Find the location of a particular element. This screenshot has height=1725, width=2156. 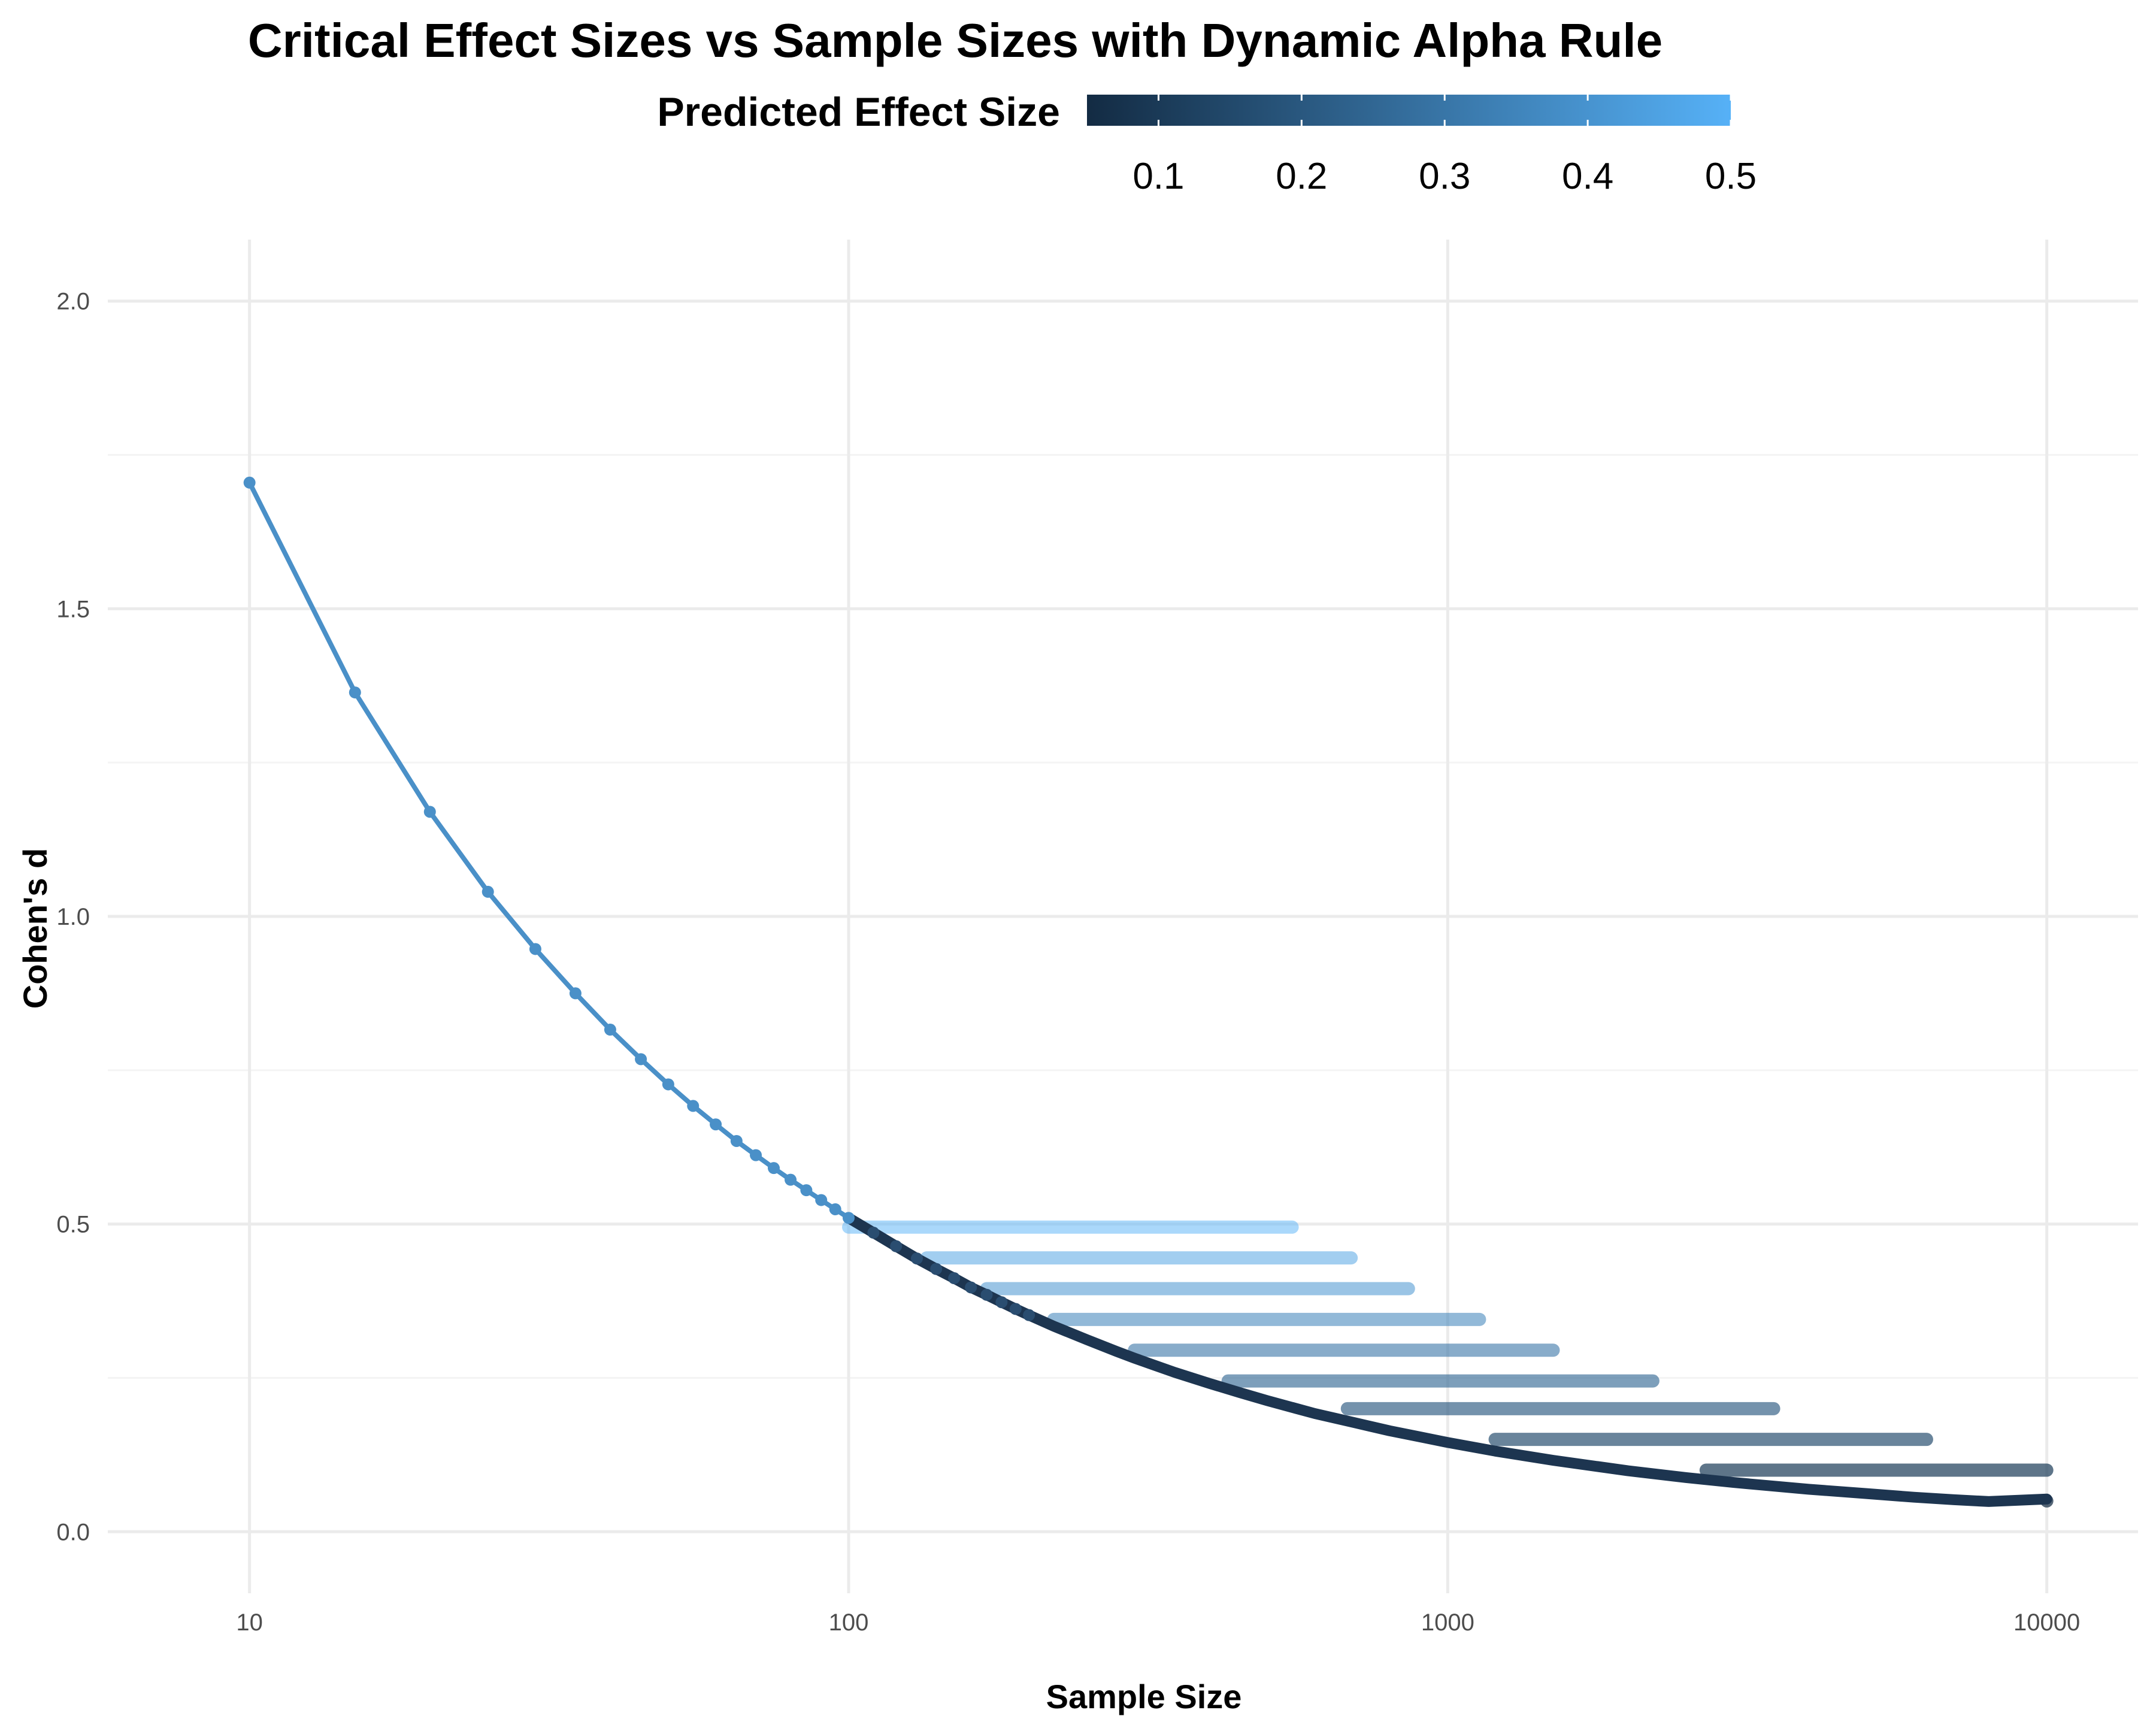

colorbar-tick-label: 0.2 is located at coordinates (1302, 176).